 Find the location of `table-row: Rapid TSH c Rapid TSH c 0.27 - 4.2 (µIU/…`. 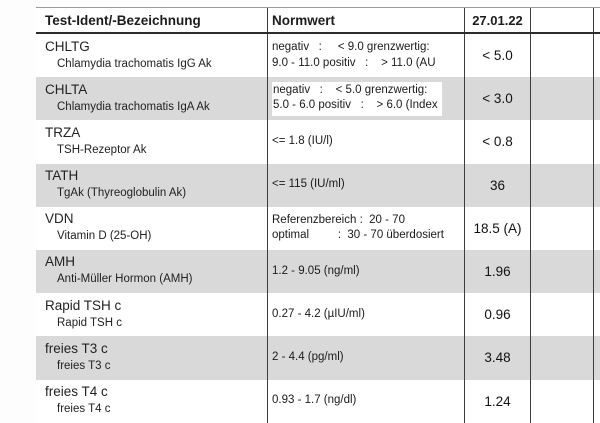

table-row: Rapid TSH c Rapid TSH c 0.27 - 4.2 (µIU/… is located at coordinates (318, 315).